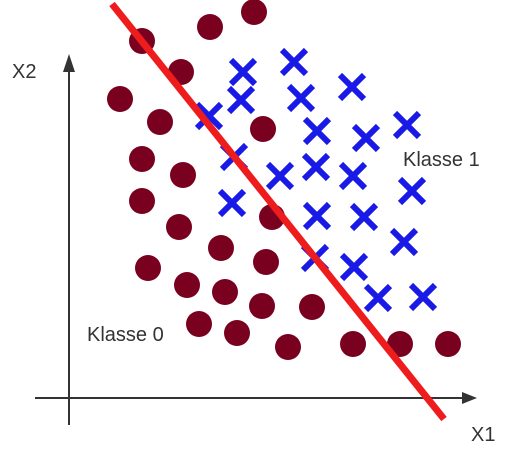 This screenshot has width=511, height=451. Describe the element at coordinates (125, 335) in the screenshot. I see `class-0-label: Klasse 0` at that location.